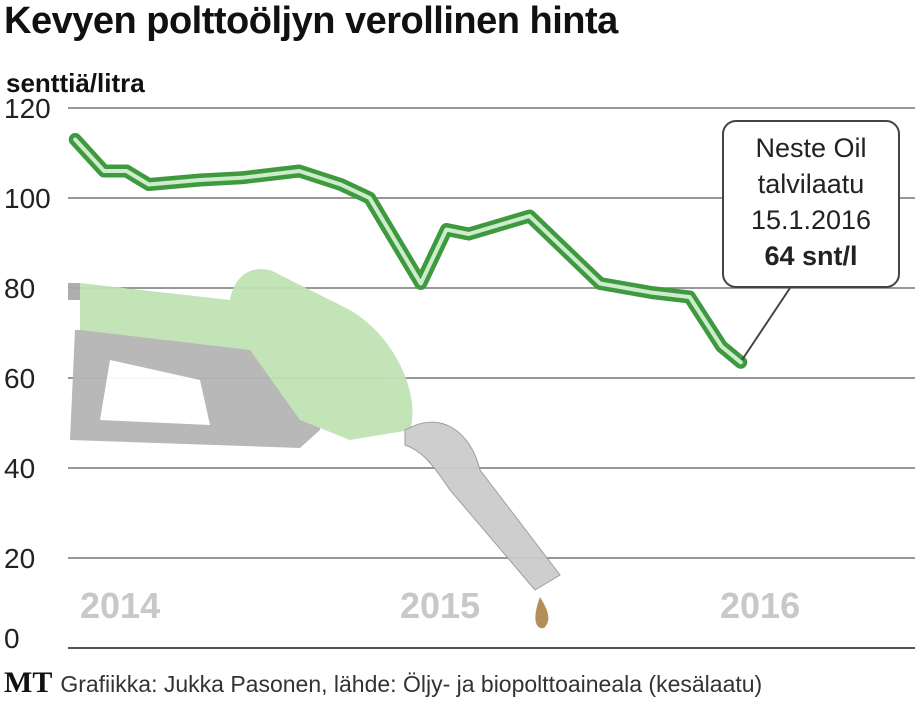 The image size is (915, 702). Describe the element at coordinates (811, 204) in the screenshot. I see `annotation-callout: Neste Oil talvilaatu 15.1.2016 64 snt/l` at that location.